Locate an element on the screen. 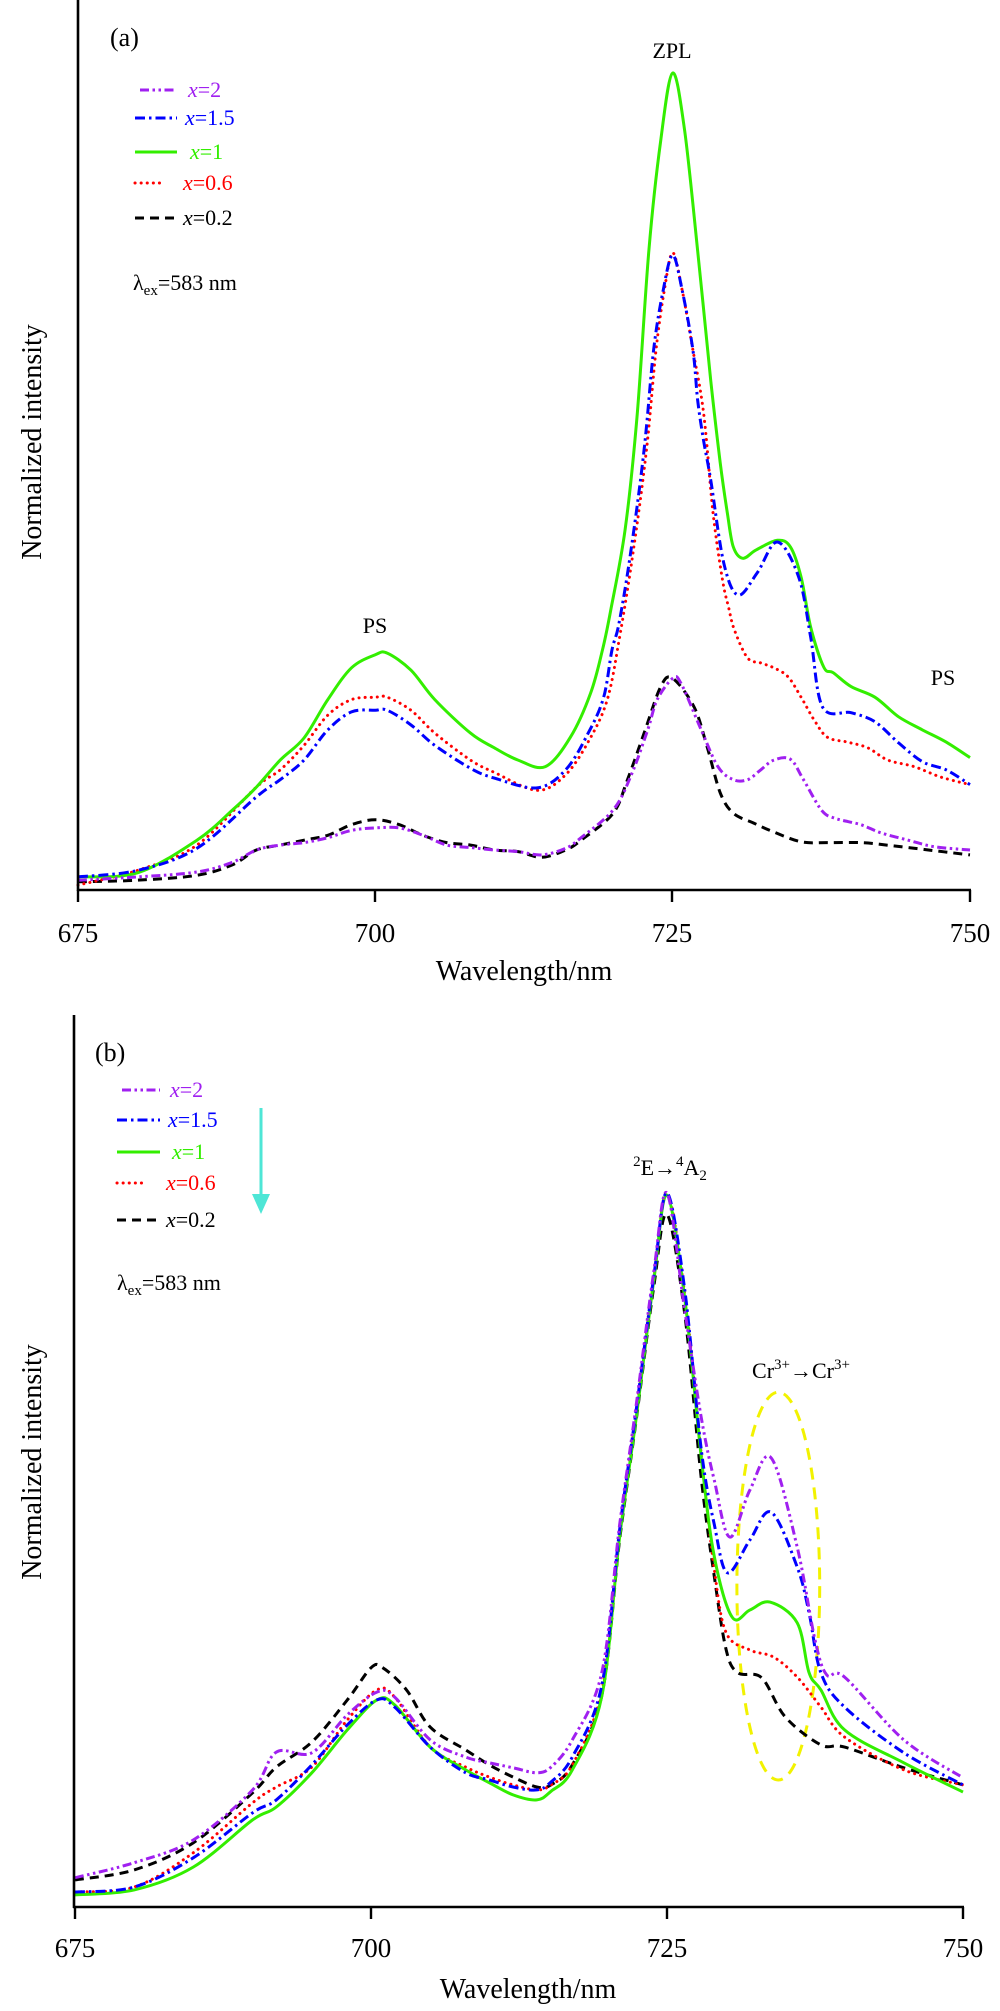  annotation-cr-cr-transfer: Cr3+→Cr3+ is located at coordinates (801, 1370).